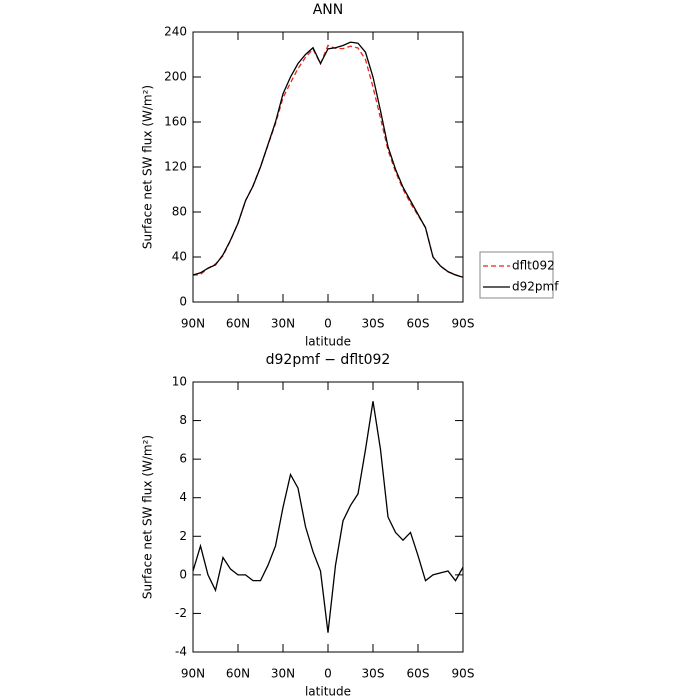 Image resolution: width=700 pixels, height=700 pixels. Describe the element at coordinates (183, 497) in the screenshot. I see `y-tick-label: 4` at that location.